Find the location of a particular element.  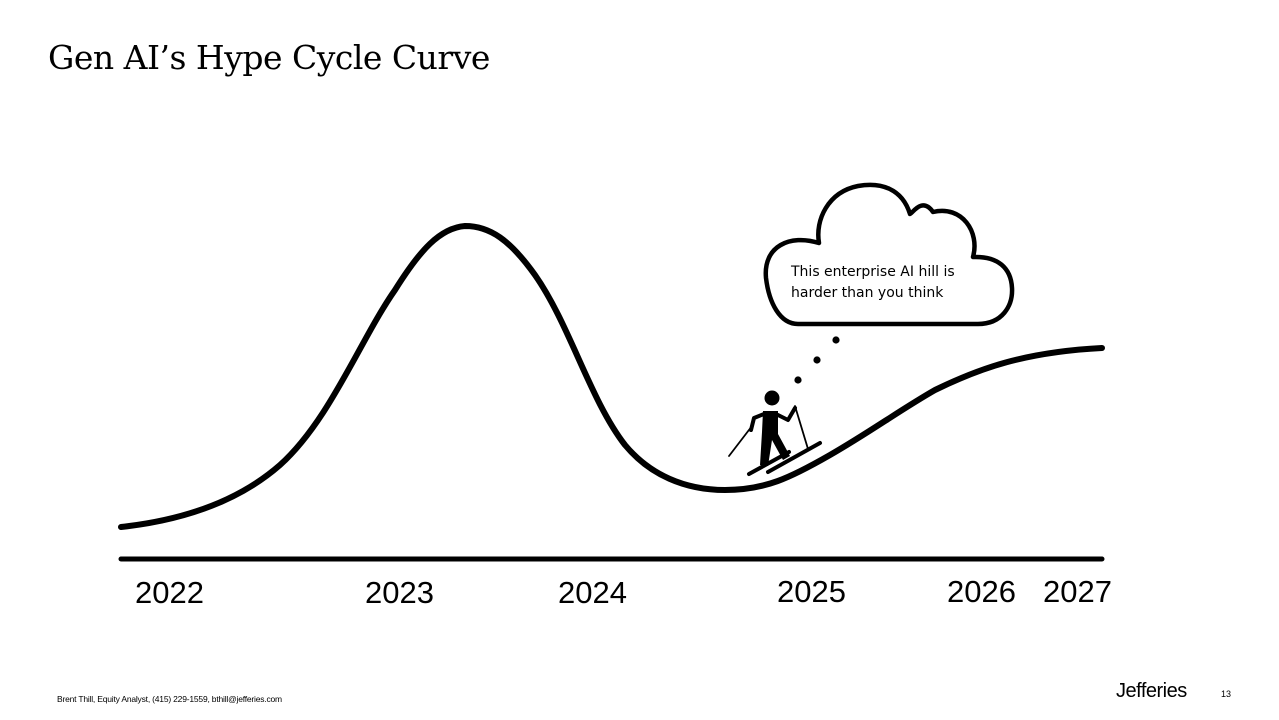

year-label-2022: 2022 is located at coordinates (169, 592).